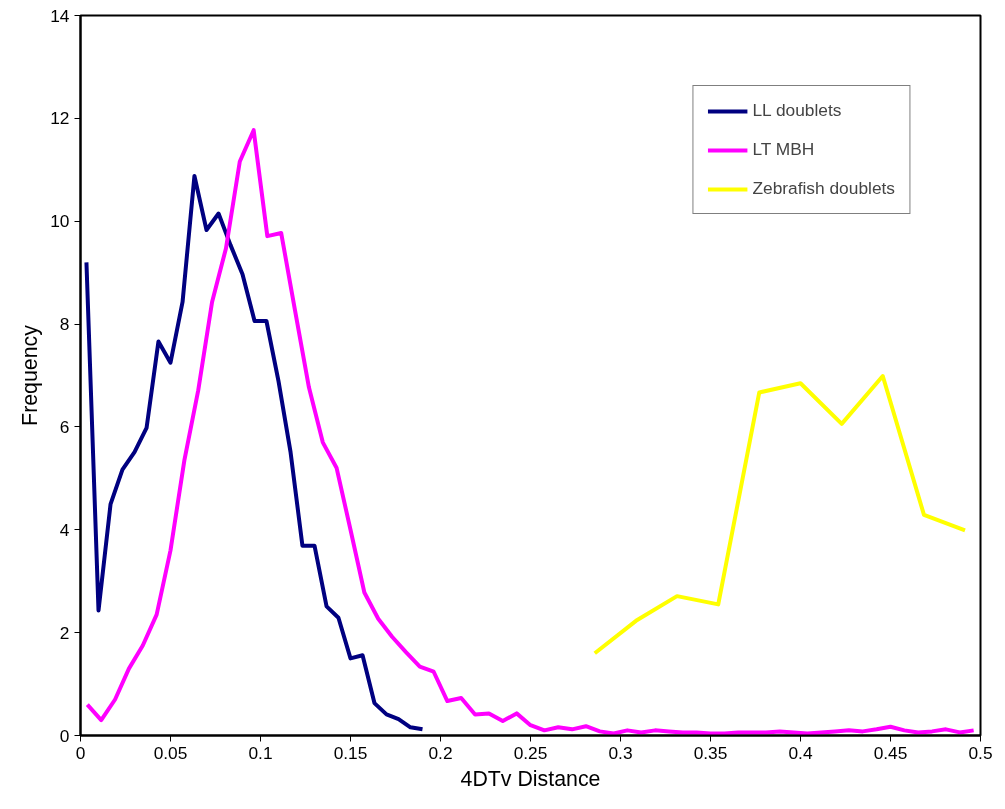  Describe the element at coordinates (783, 149) in the screenshot. I see `legend-label: LT MBH` at that location.